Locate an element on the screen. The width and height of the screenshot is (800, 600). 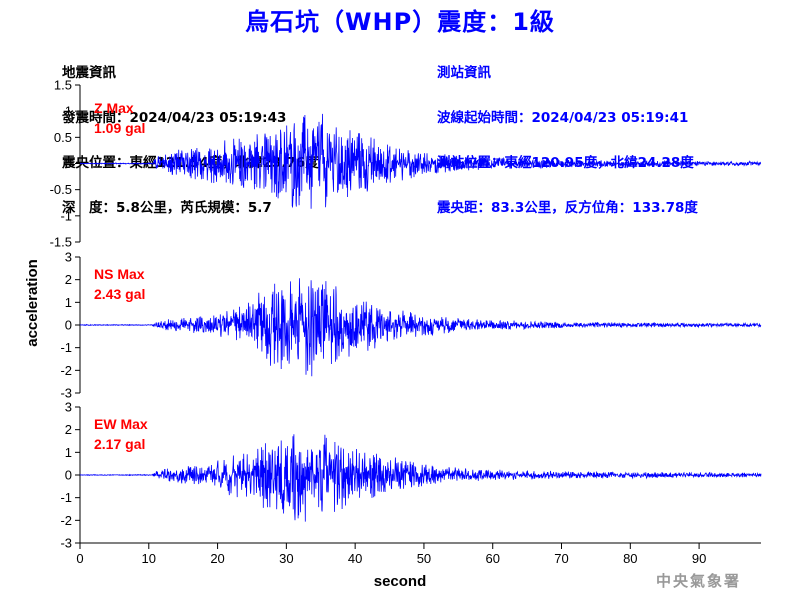
trace-Z is located at coordinates (421, 161).